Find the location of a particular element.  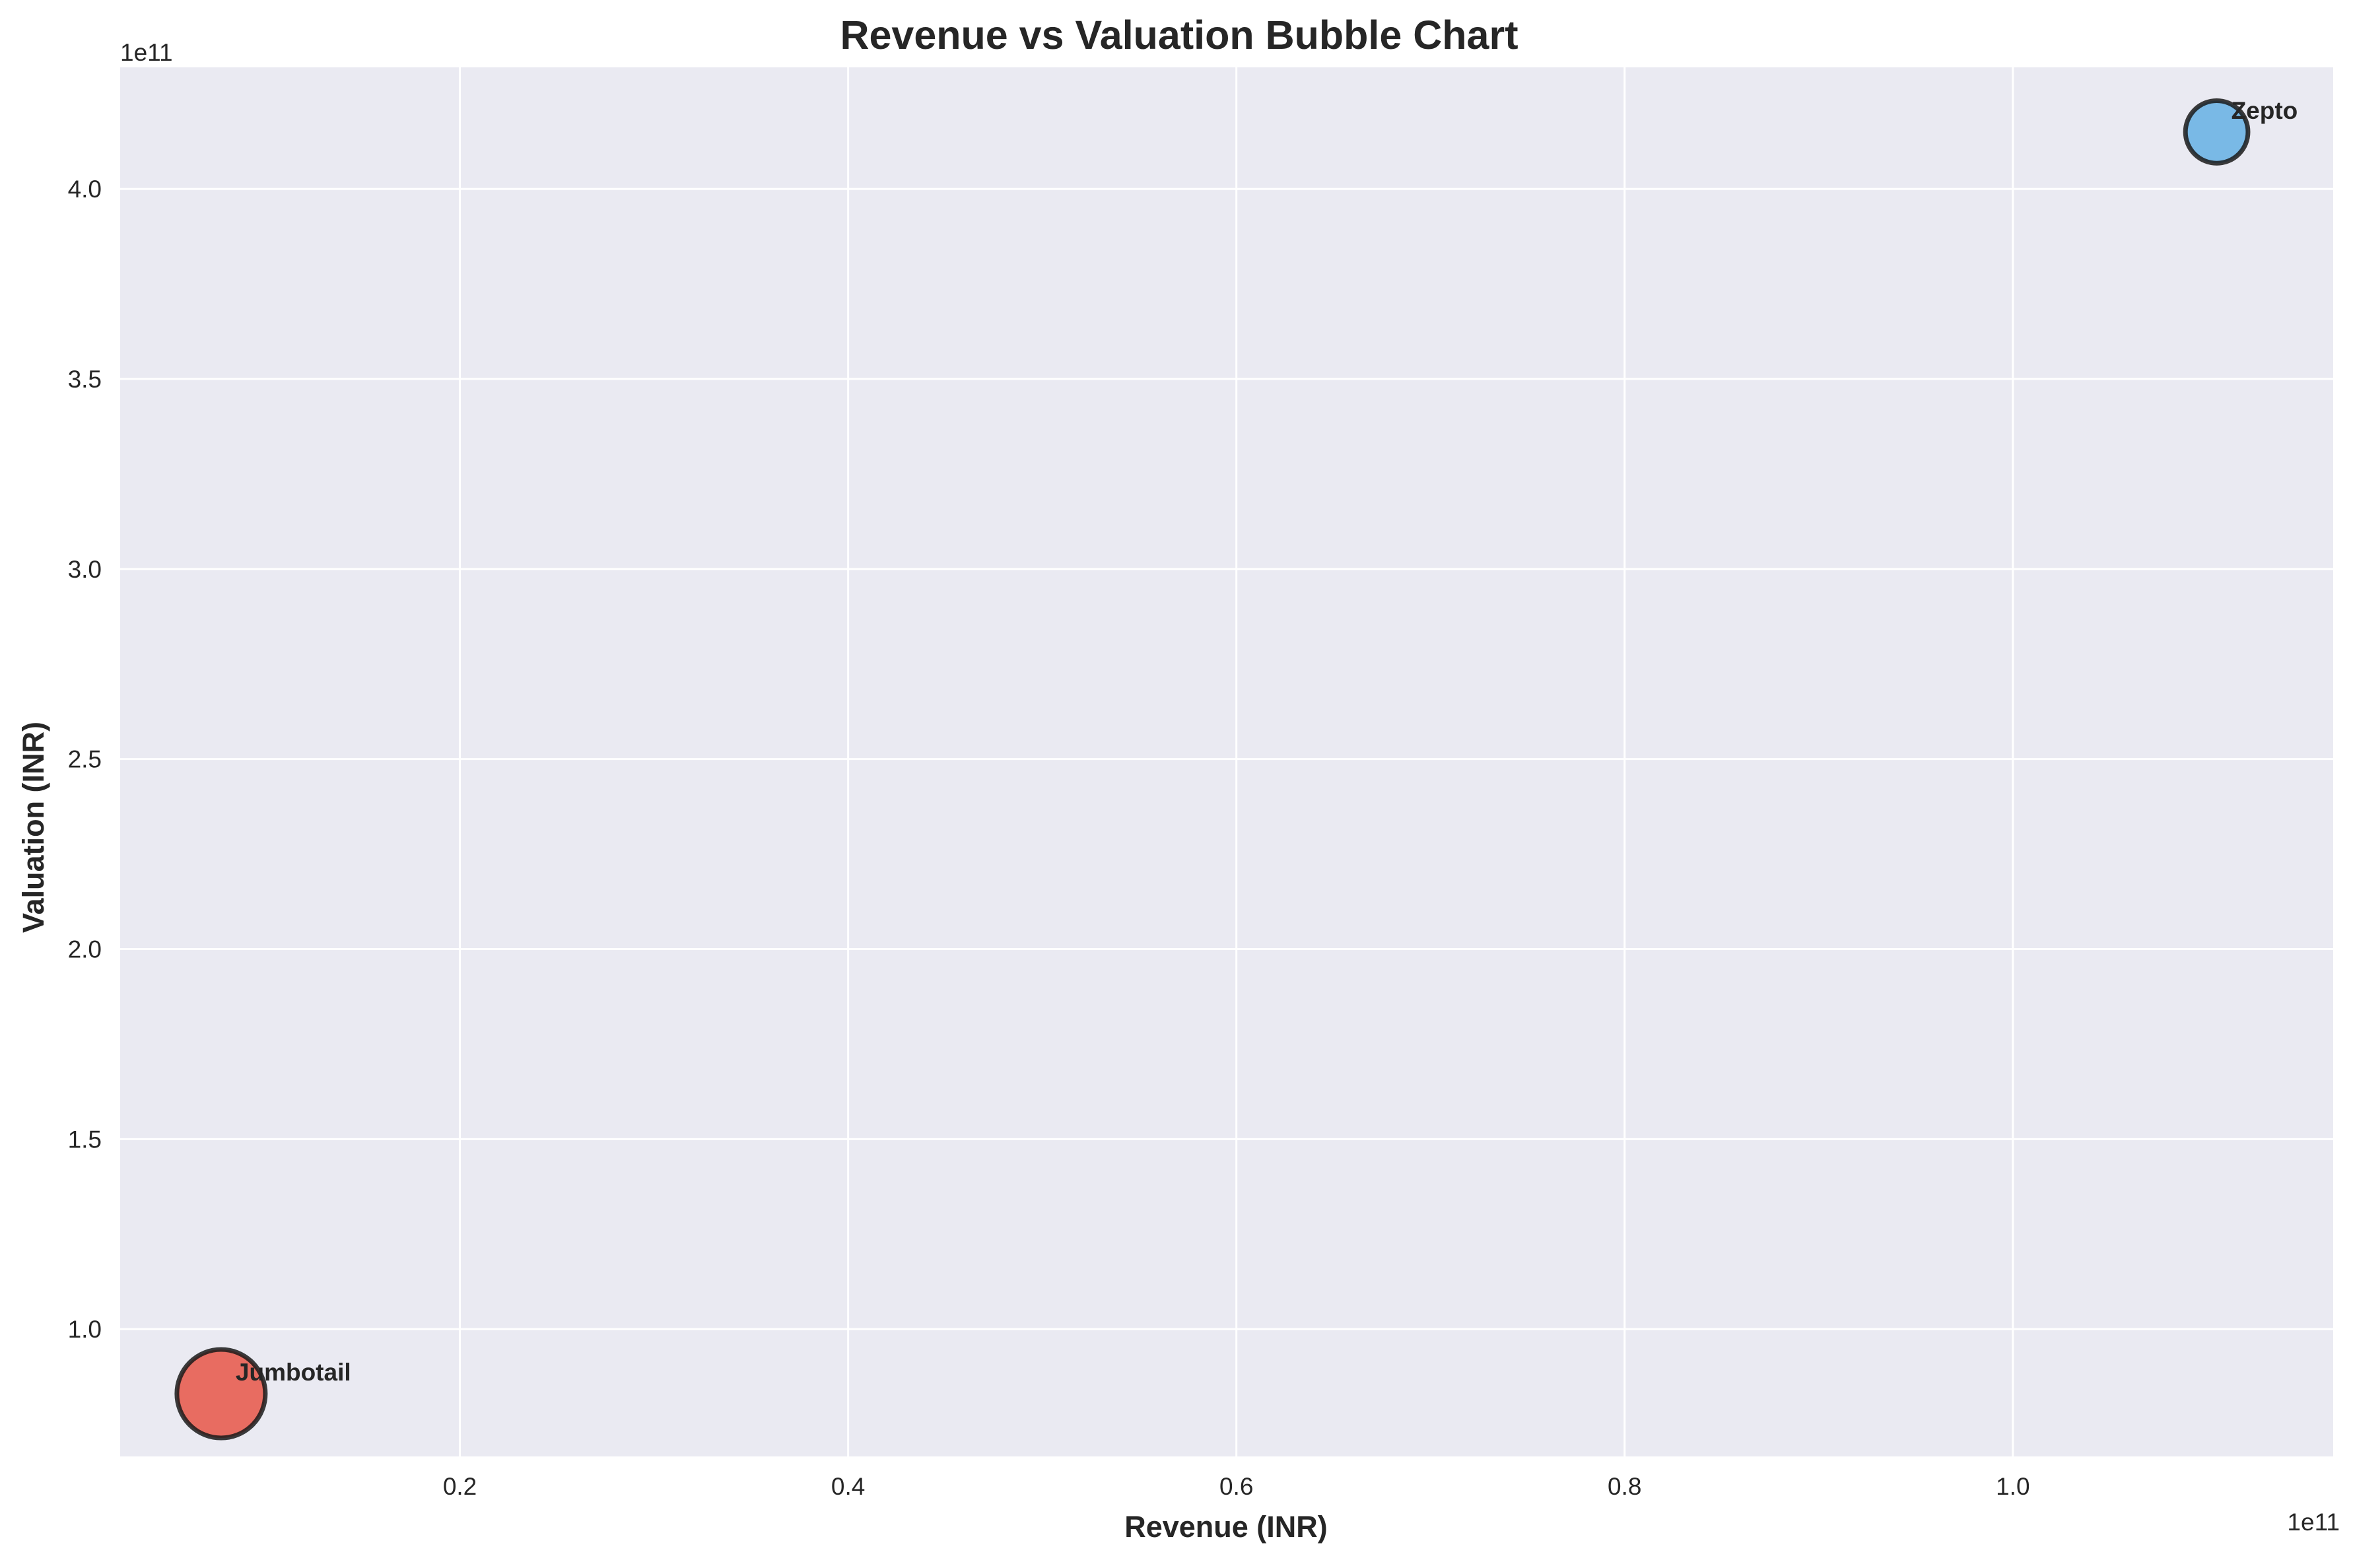

x-tick-label: 0.8 is located at coordinates (1624, 1486).